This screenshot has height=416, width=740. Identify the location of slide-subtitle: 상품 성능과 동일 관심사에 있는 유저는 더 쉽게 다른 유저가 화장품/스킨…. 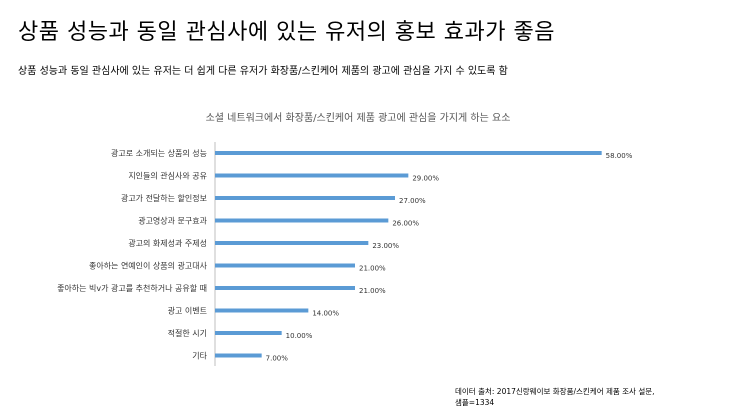
(263, 71).